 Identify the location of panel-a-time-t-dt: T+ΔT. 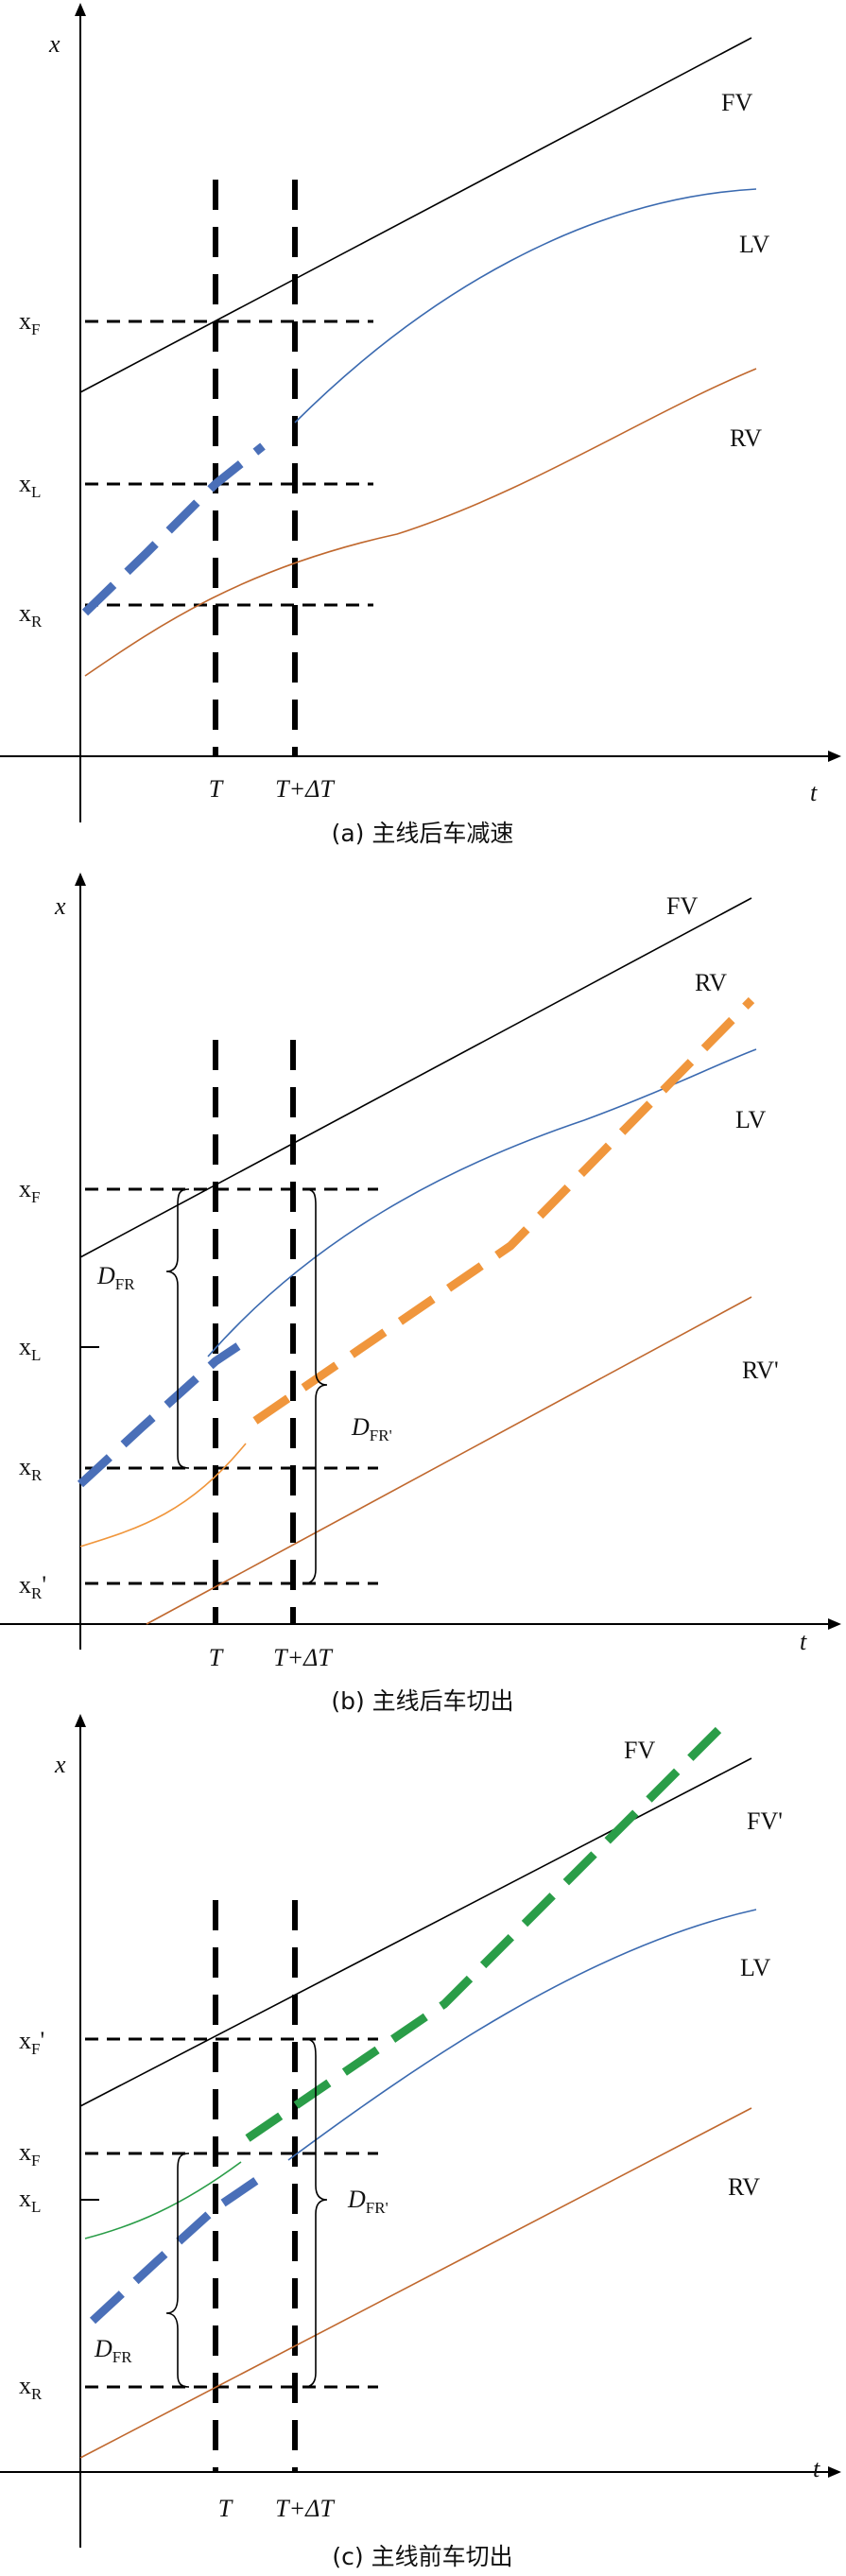
(305, 789).